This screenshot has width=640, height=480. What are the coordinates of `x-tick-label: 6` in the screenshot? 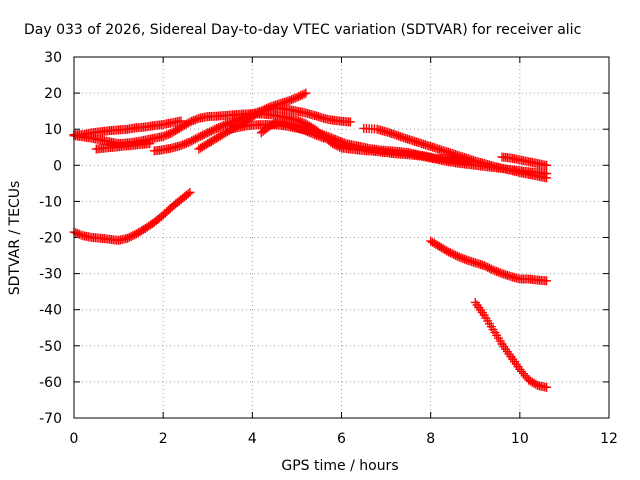 It's located at (341, 439).